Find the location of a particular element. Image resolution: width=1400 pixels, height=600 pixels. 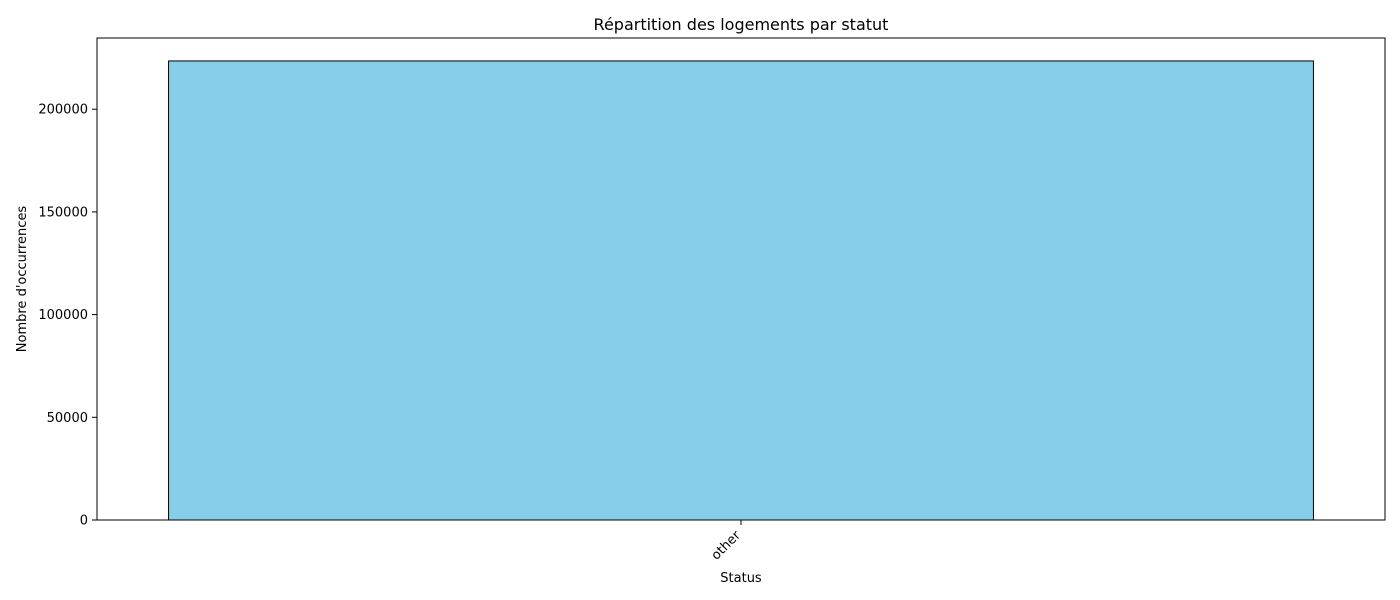

y-axis-ticks: 0 50000 100000 150000 200000 is located at coordinates (67, 316).